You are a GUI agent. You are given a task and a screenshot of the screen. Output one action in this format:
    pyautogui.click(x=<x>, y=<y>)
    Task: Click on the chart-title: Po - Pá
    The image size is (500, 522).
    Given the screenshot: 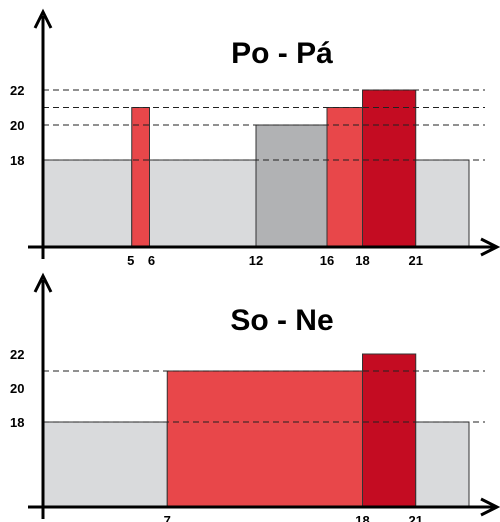 What is the action you would take?
    pyautogui.click(x=282, y=53)
    